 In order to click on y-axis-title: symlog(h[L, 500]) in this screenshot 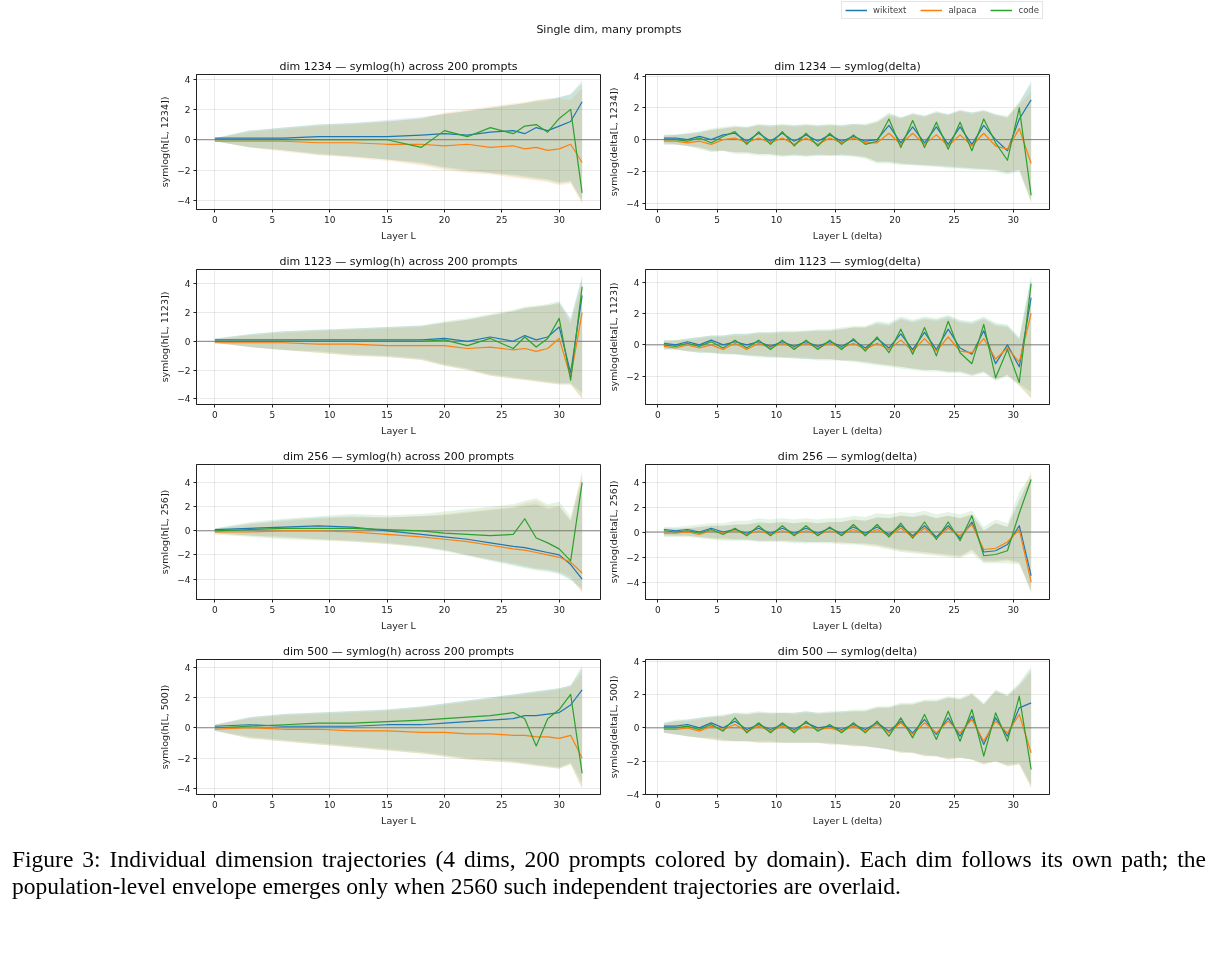, I will do `click(165, 727)`.